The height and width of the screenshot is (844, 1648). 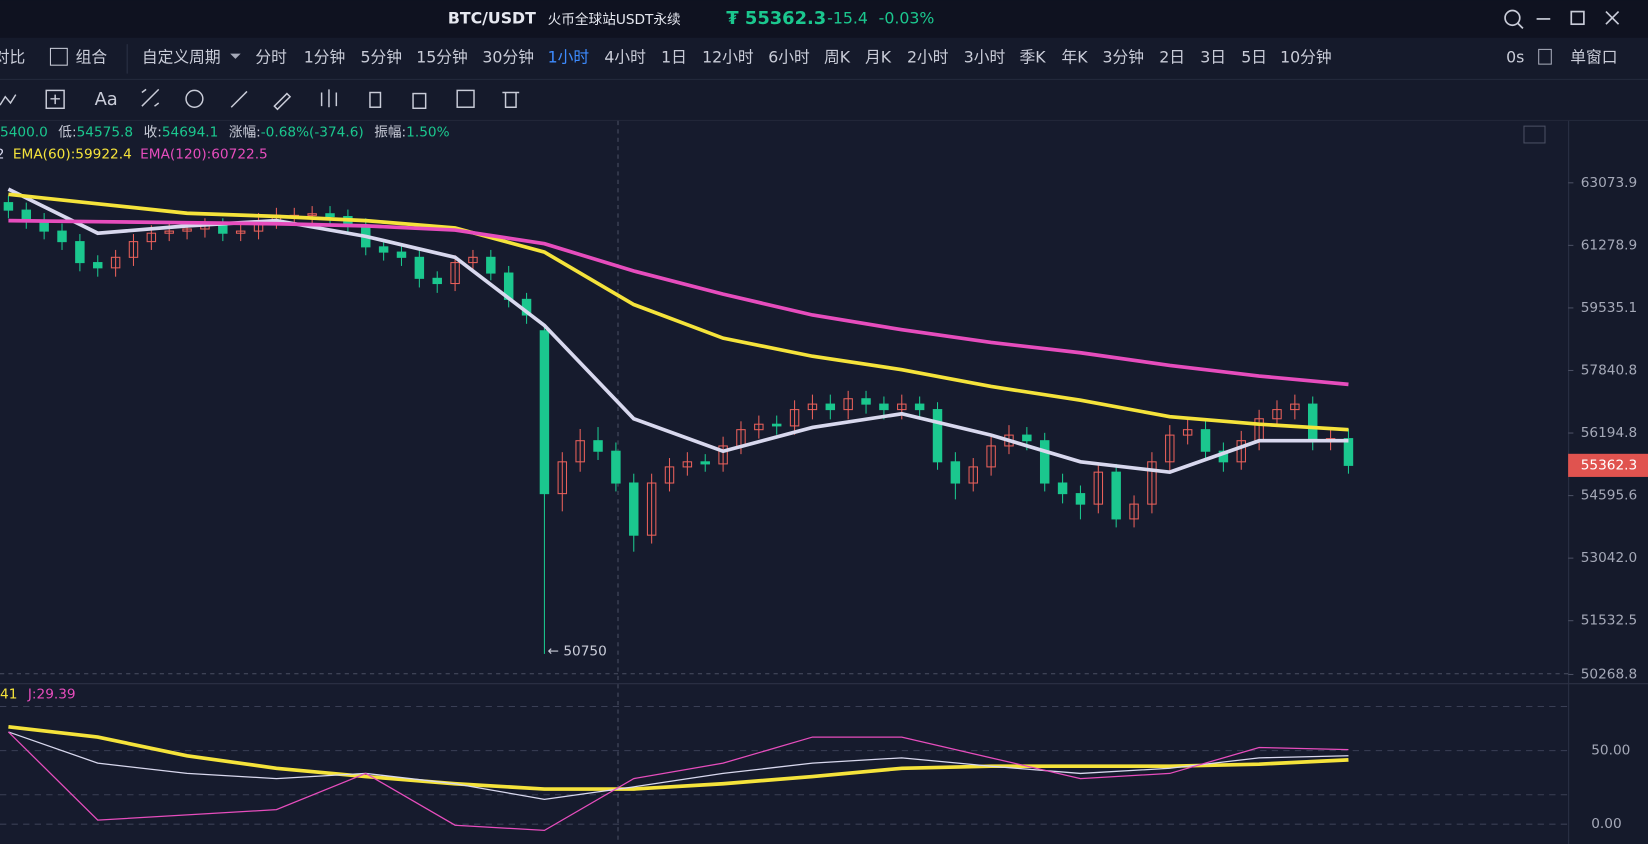 What do you see at coordinates (181, 56) in the screenshot?
I see `period: 自定义周期` at bounding box center [181, 56].